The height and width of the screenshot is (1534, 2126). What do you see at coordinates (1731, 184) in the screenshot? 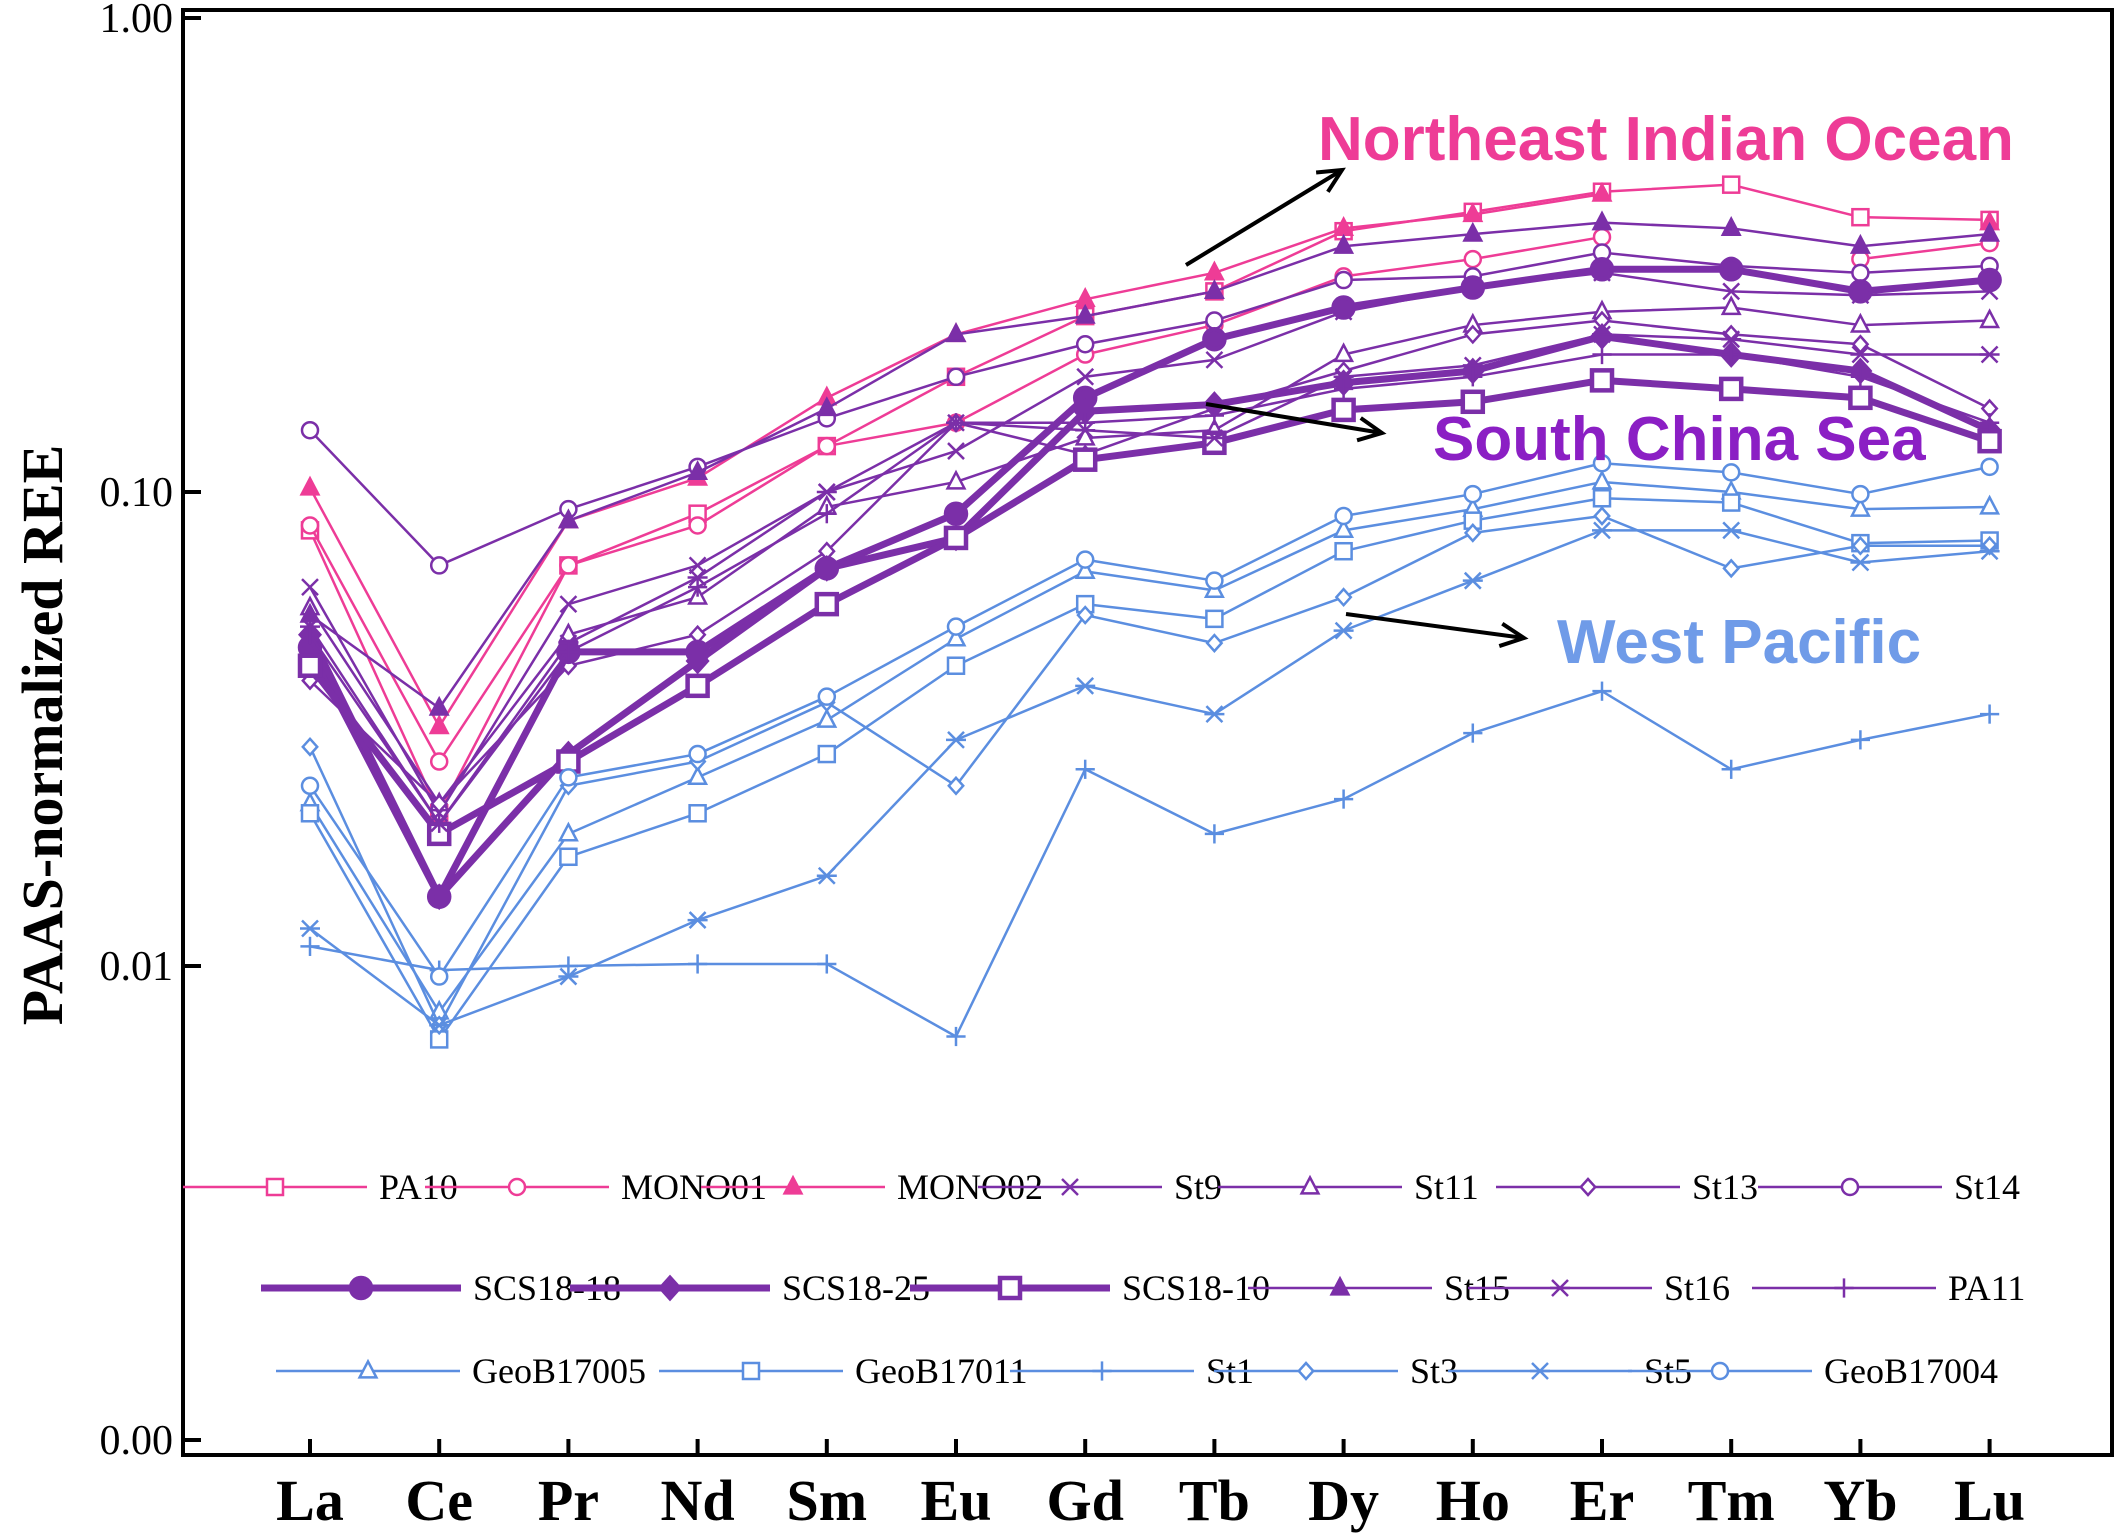
I see `data-point-pa10-tm` at bounding box center [1731, 184].